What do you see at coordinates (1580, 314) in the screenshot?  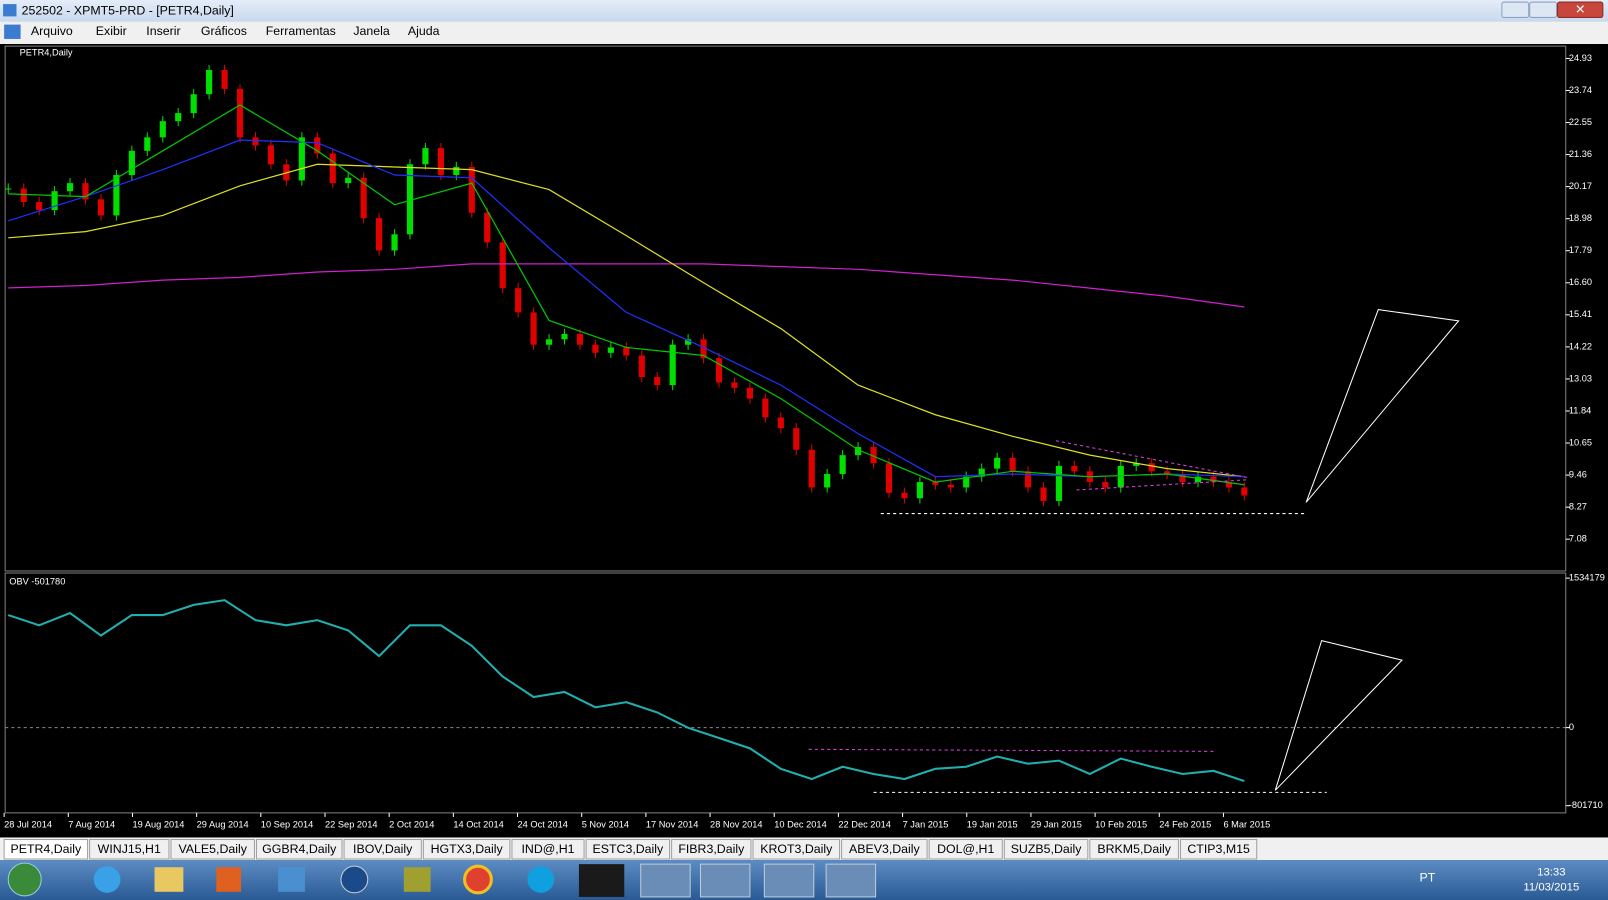 I see `price-tick-label: 15.41` at bounding box center [1580, 314].